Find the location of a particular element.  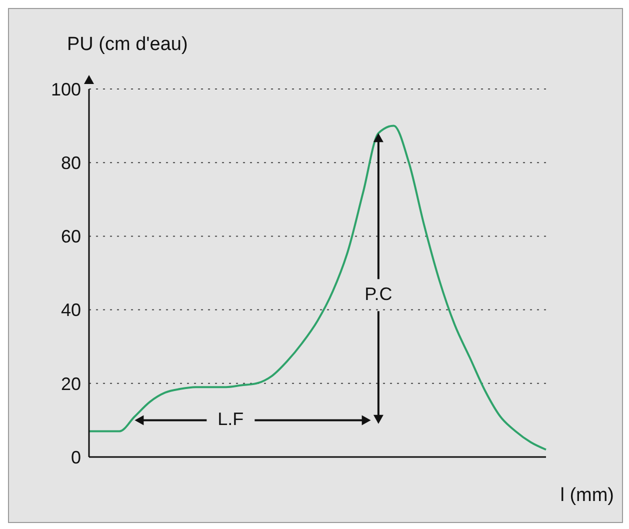

y-tick-label: 80 is located at coordinates (70, 162).